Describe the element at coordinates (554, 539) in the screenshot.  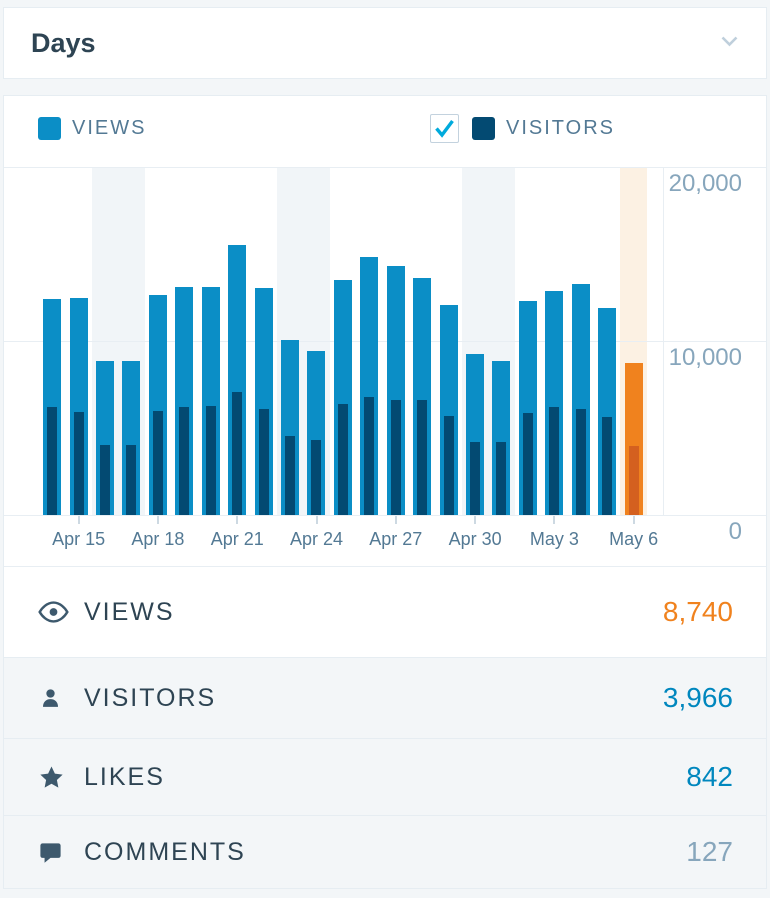
I see `x-axis-label: May 3` at that location.